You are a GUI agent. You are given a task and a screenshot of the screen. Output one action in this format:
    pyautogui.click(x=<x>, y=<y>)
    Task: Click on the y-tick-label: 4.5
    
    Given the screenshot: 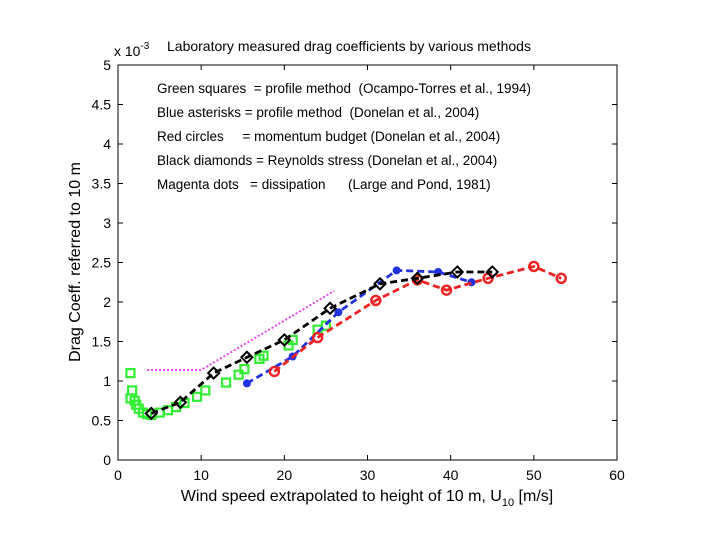 What is the action you would take?
    pyautogui.click(x=102, y=105)
    